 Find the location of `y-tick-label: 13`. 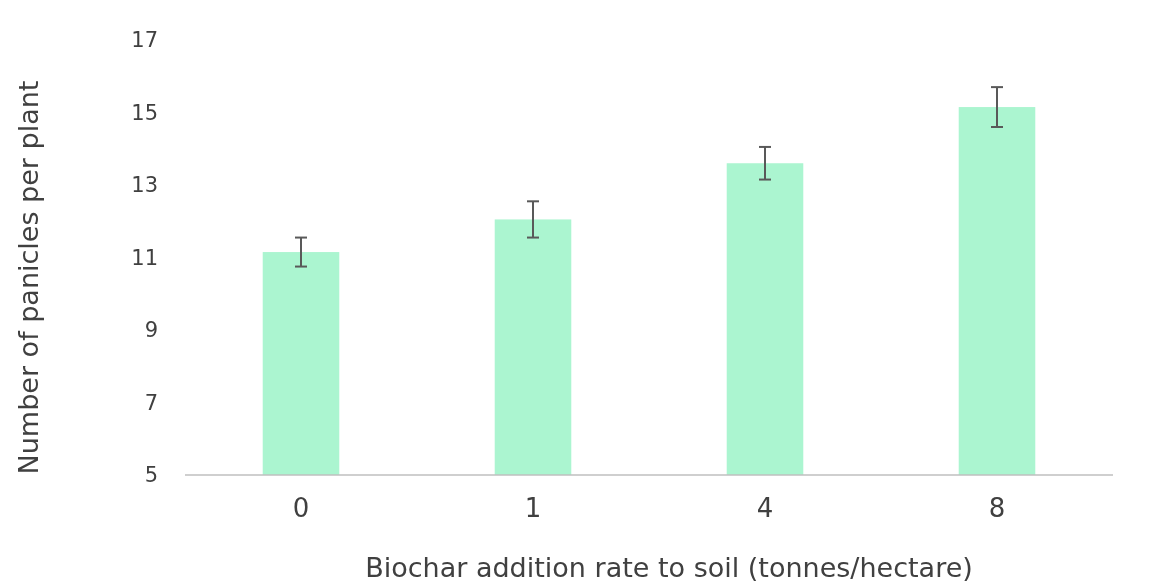

y-tick-label: 13 is located at coordinates (144, 185).